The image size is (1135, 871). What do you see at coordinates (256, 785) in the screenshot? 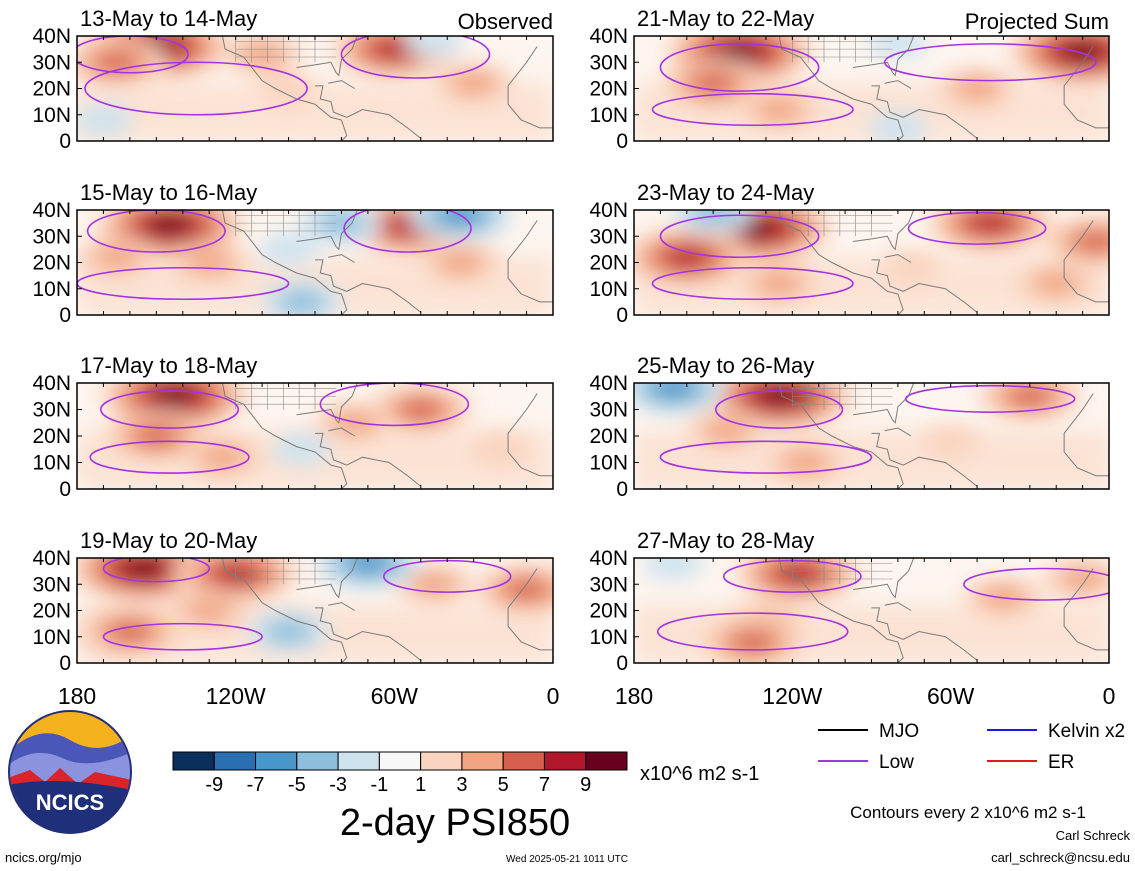
I see `colorbar-tick-label: -7` at bounding box center [256, 785].